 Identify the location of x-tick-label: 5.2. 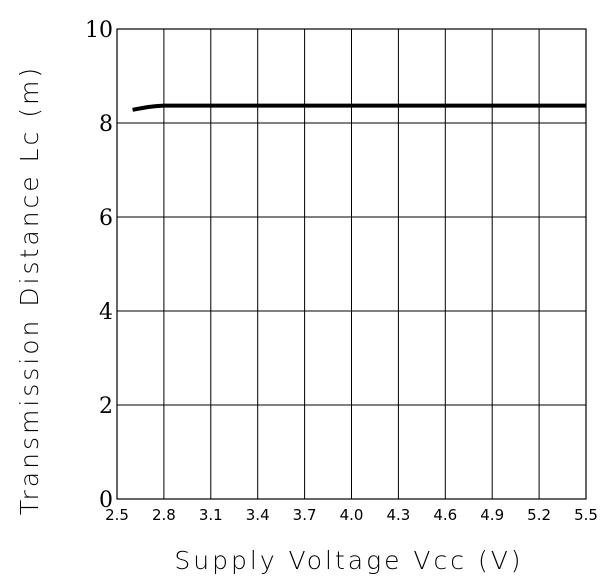
(539, 515).